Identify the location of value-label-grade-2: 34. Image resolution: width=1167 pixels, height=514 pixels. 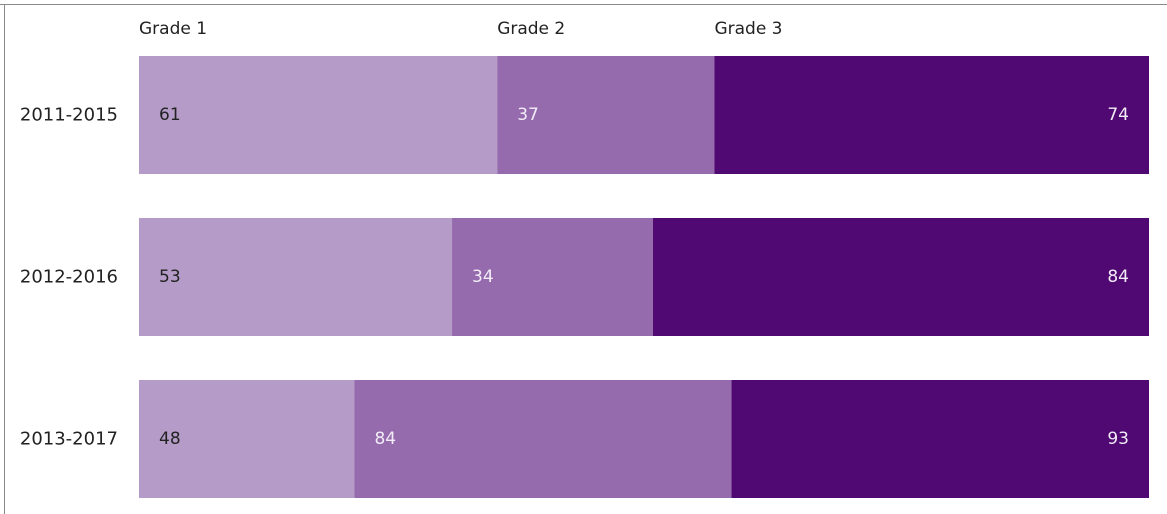
(483, 277).